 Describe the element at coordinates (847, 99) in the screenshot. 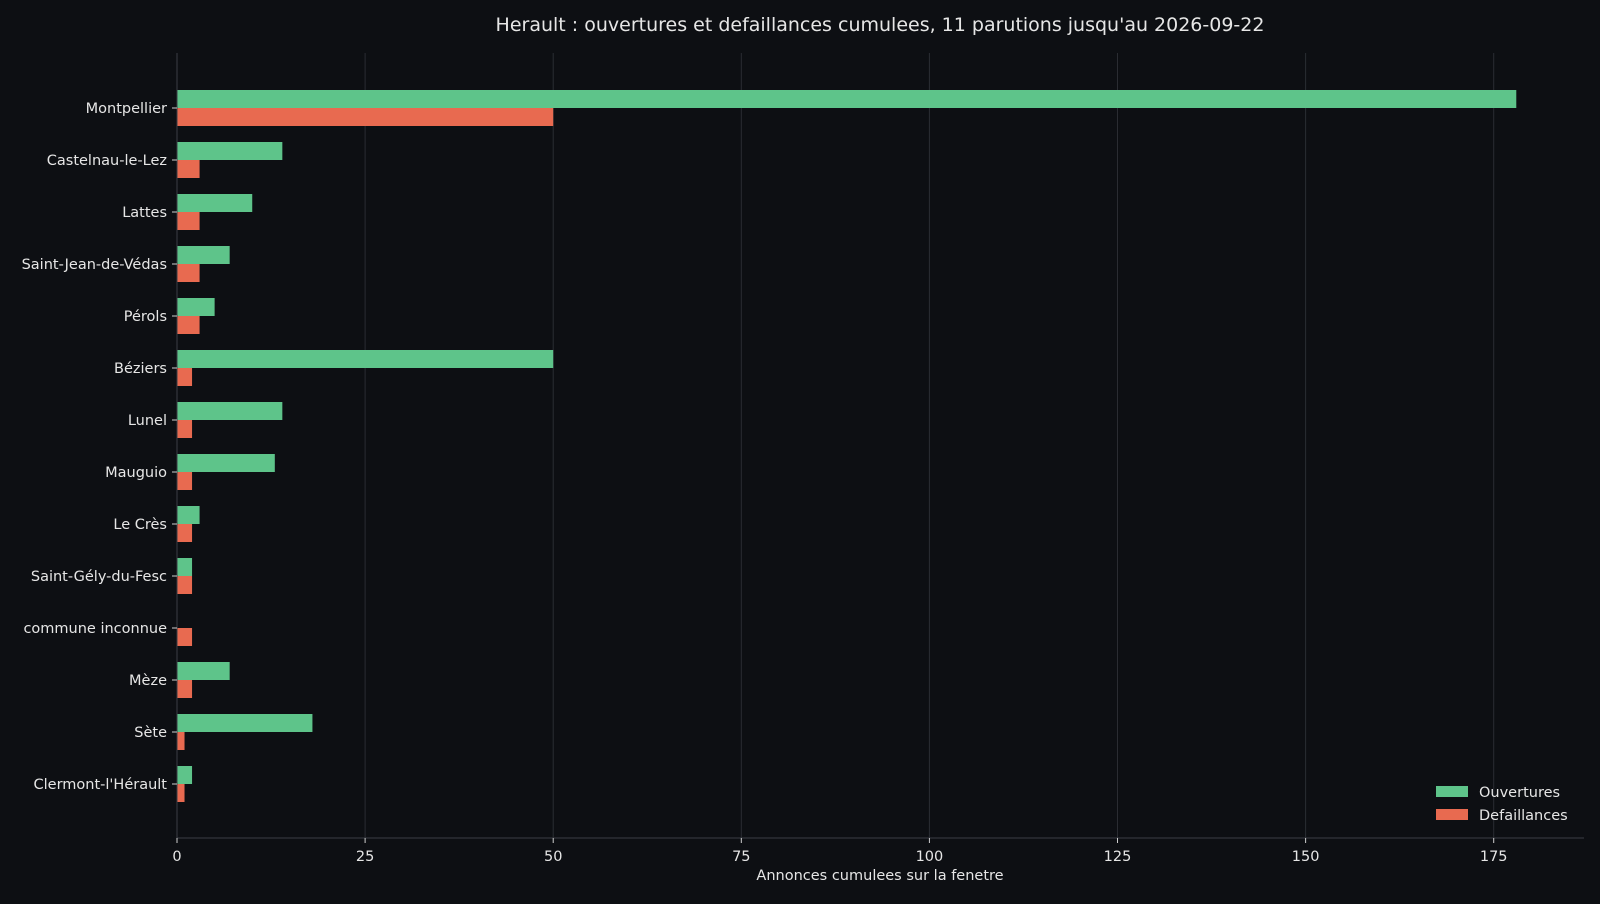

I see `bar-ouvertures-montpellier` at that location.